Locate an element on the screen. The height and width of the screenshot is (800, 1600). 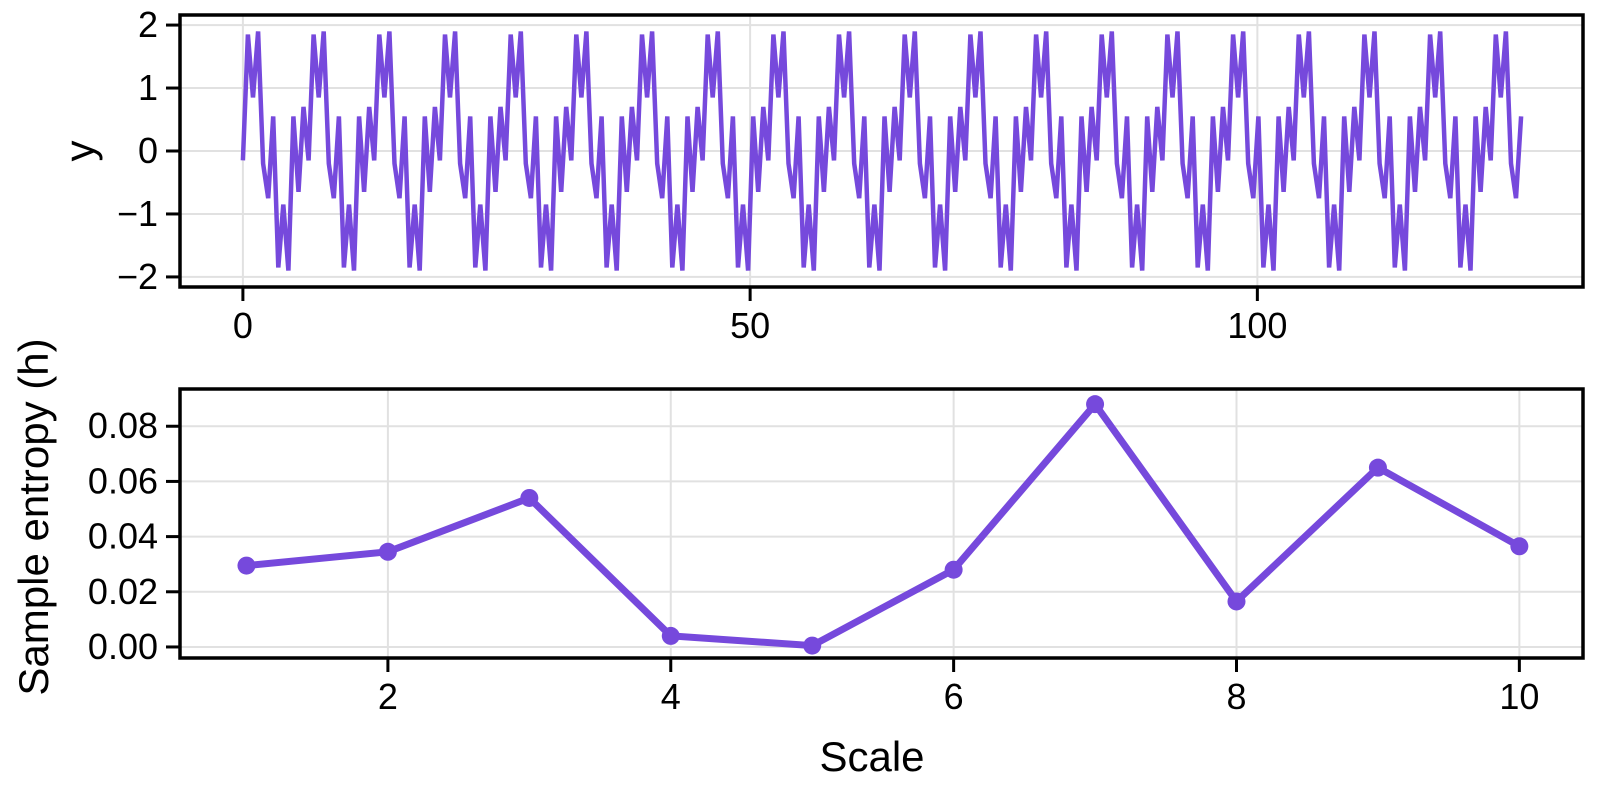
signal-y-tick-label: −1 is located at coordinates (137, 213).